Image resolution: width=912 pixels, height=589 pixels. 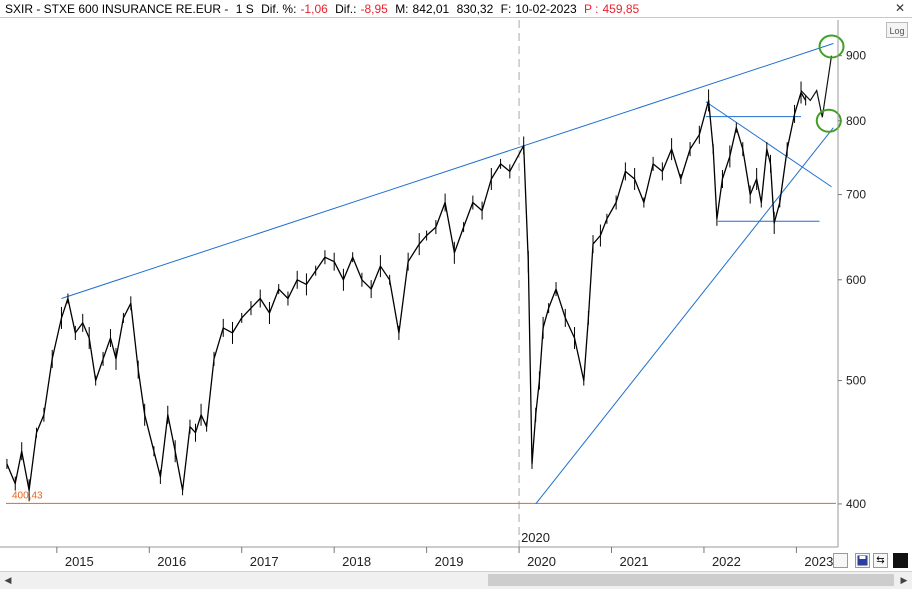 I want to click on x-tick-label: 2023, so click(x=818, y=561).